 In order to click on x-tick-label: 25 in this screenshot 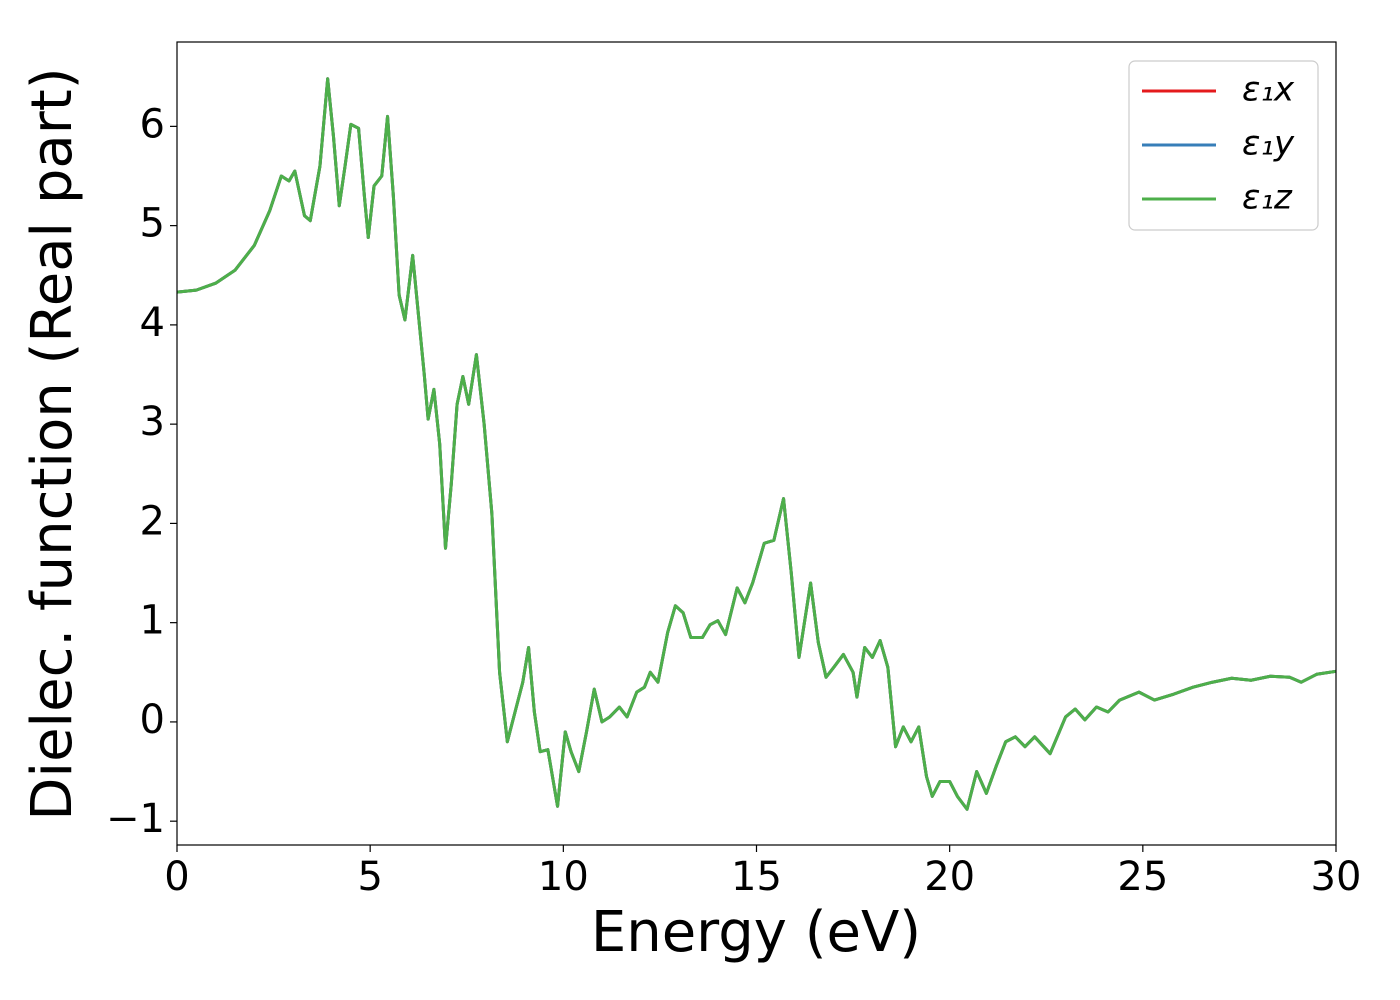, I will do `click(1142, 877)`.